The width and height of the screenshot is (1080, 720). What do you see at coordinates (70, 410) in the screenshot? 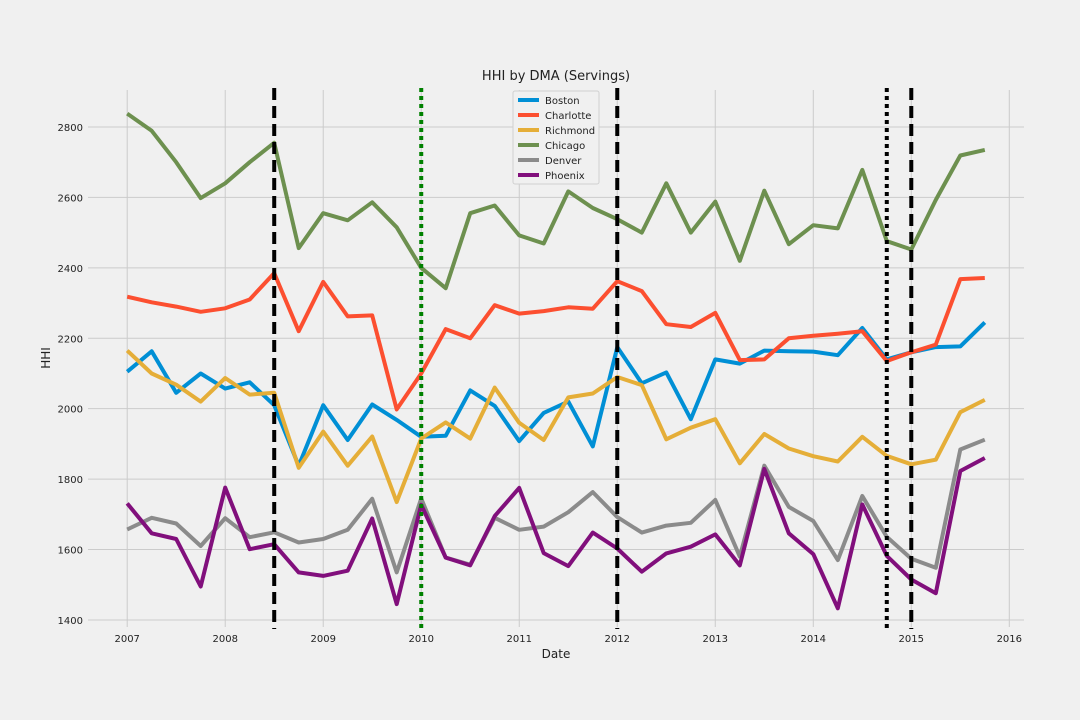
I see `y-tick-label: 2000` at bounding box center [70, 410].